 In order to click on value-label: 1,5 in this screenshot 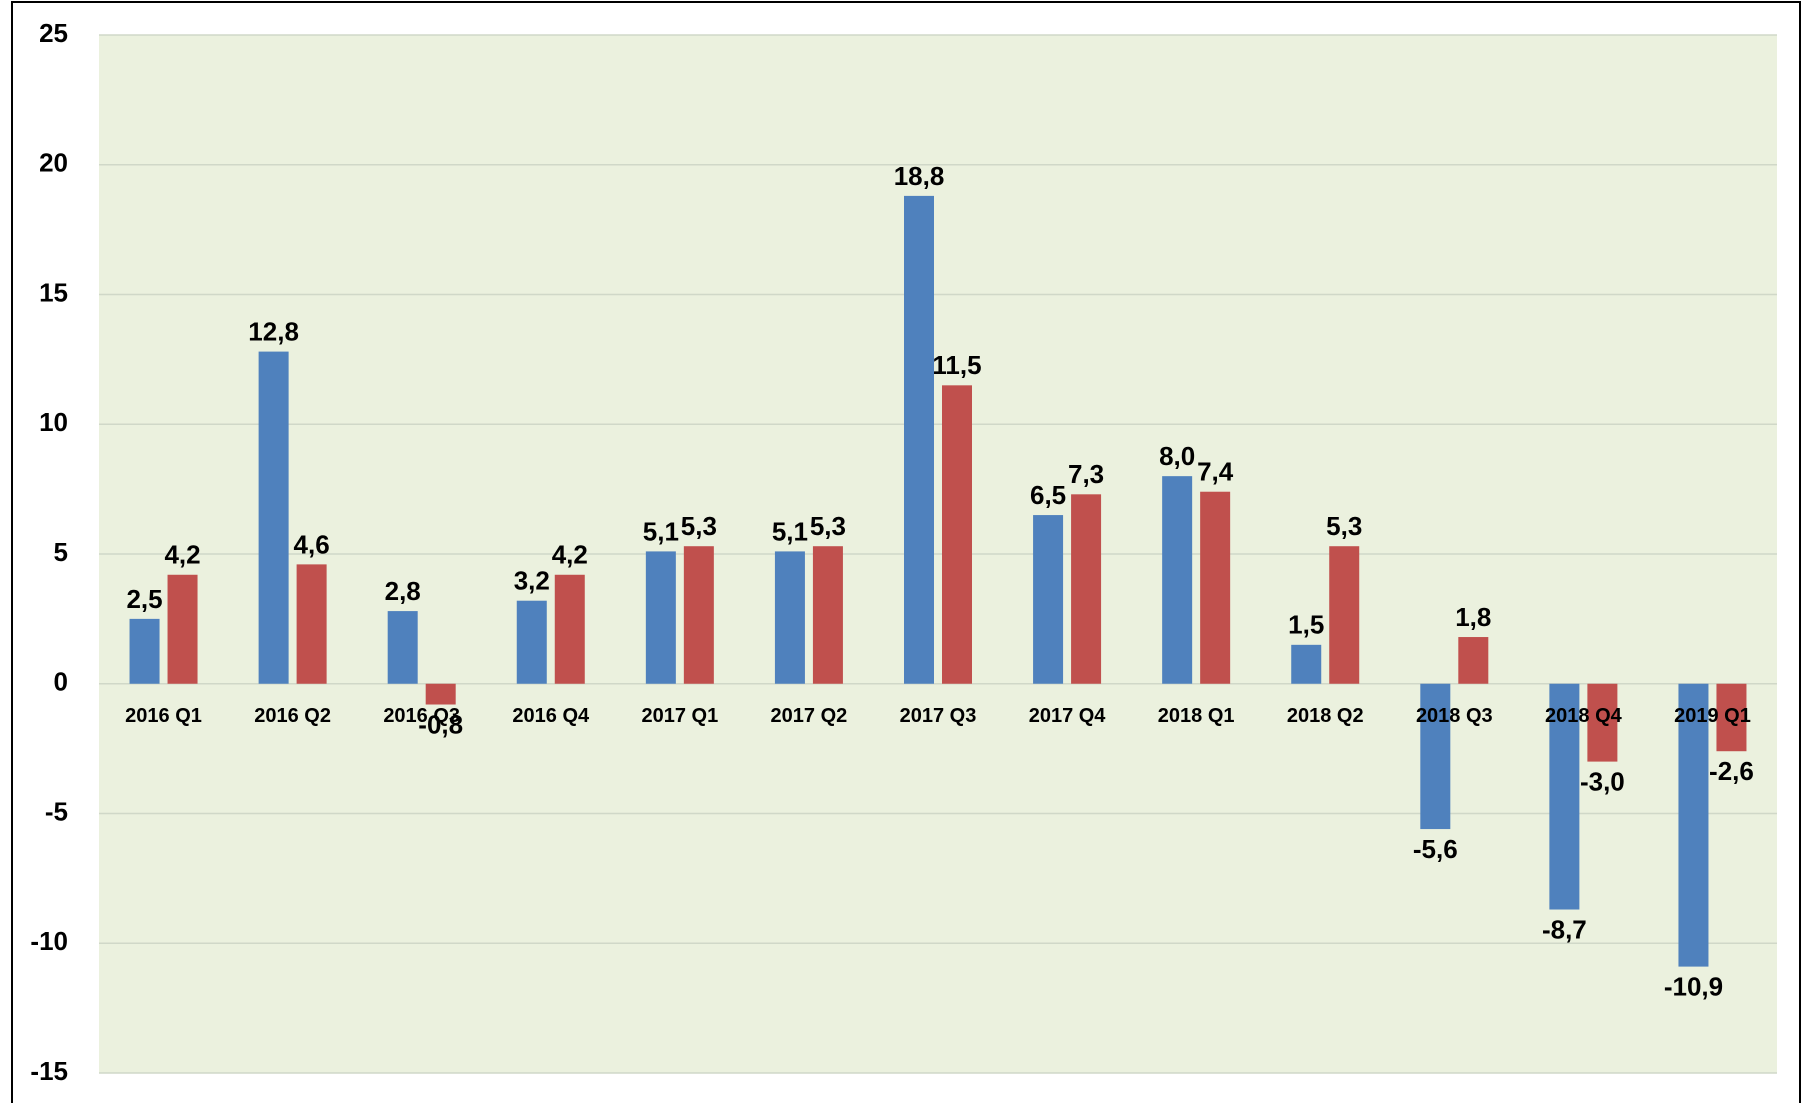, I will do `click(1306, 625)`.